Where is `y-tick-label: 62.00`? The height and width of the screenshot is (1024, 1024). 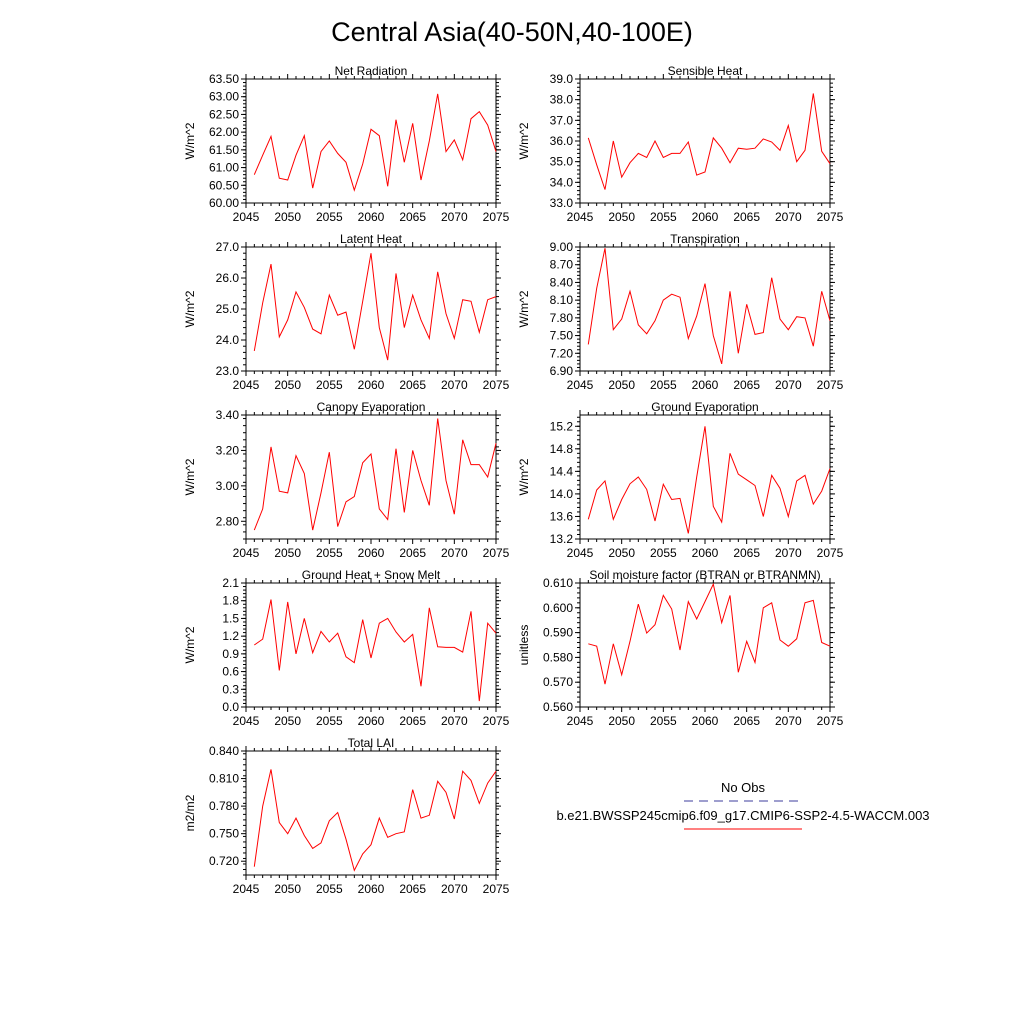 y-tick-label: 62.00 is located at coordinates (224, 132).